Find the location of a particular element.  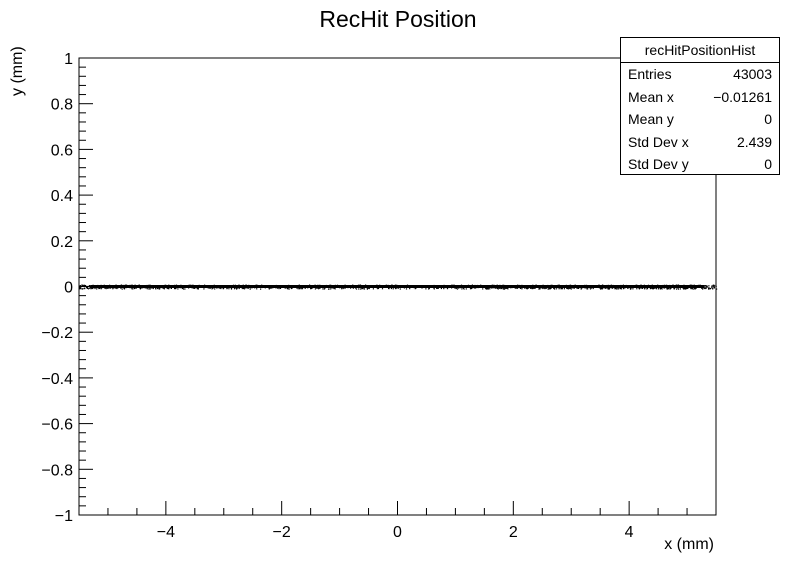

y-tick-label: 0.6 is located at coordinates (62, 150).